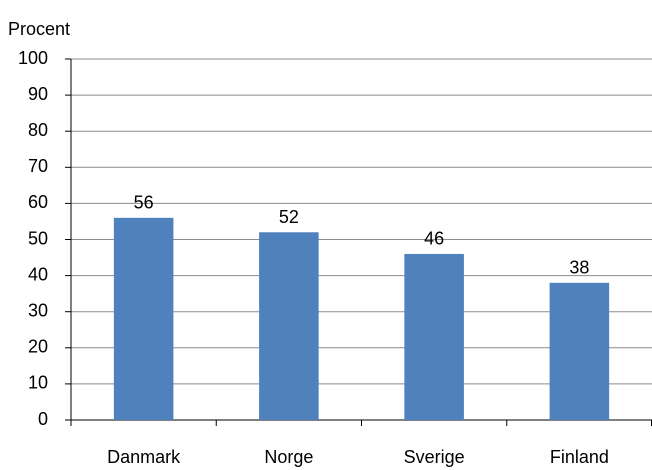  Describe the element at coordinates (579, 457) in the screenshot. I see `x-tick-label: Finland` at that location.